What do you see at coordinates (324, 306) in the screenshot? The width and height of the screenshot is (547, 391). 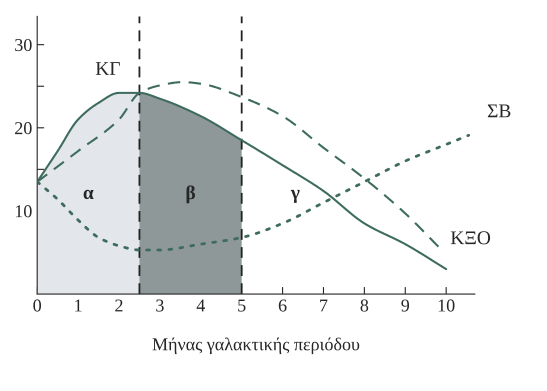 I see `x-tick-label: 7` at bounding box center [324, 306].